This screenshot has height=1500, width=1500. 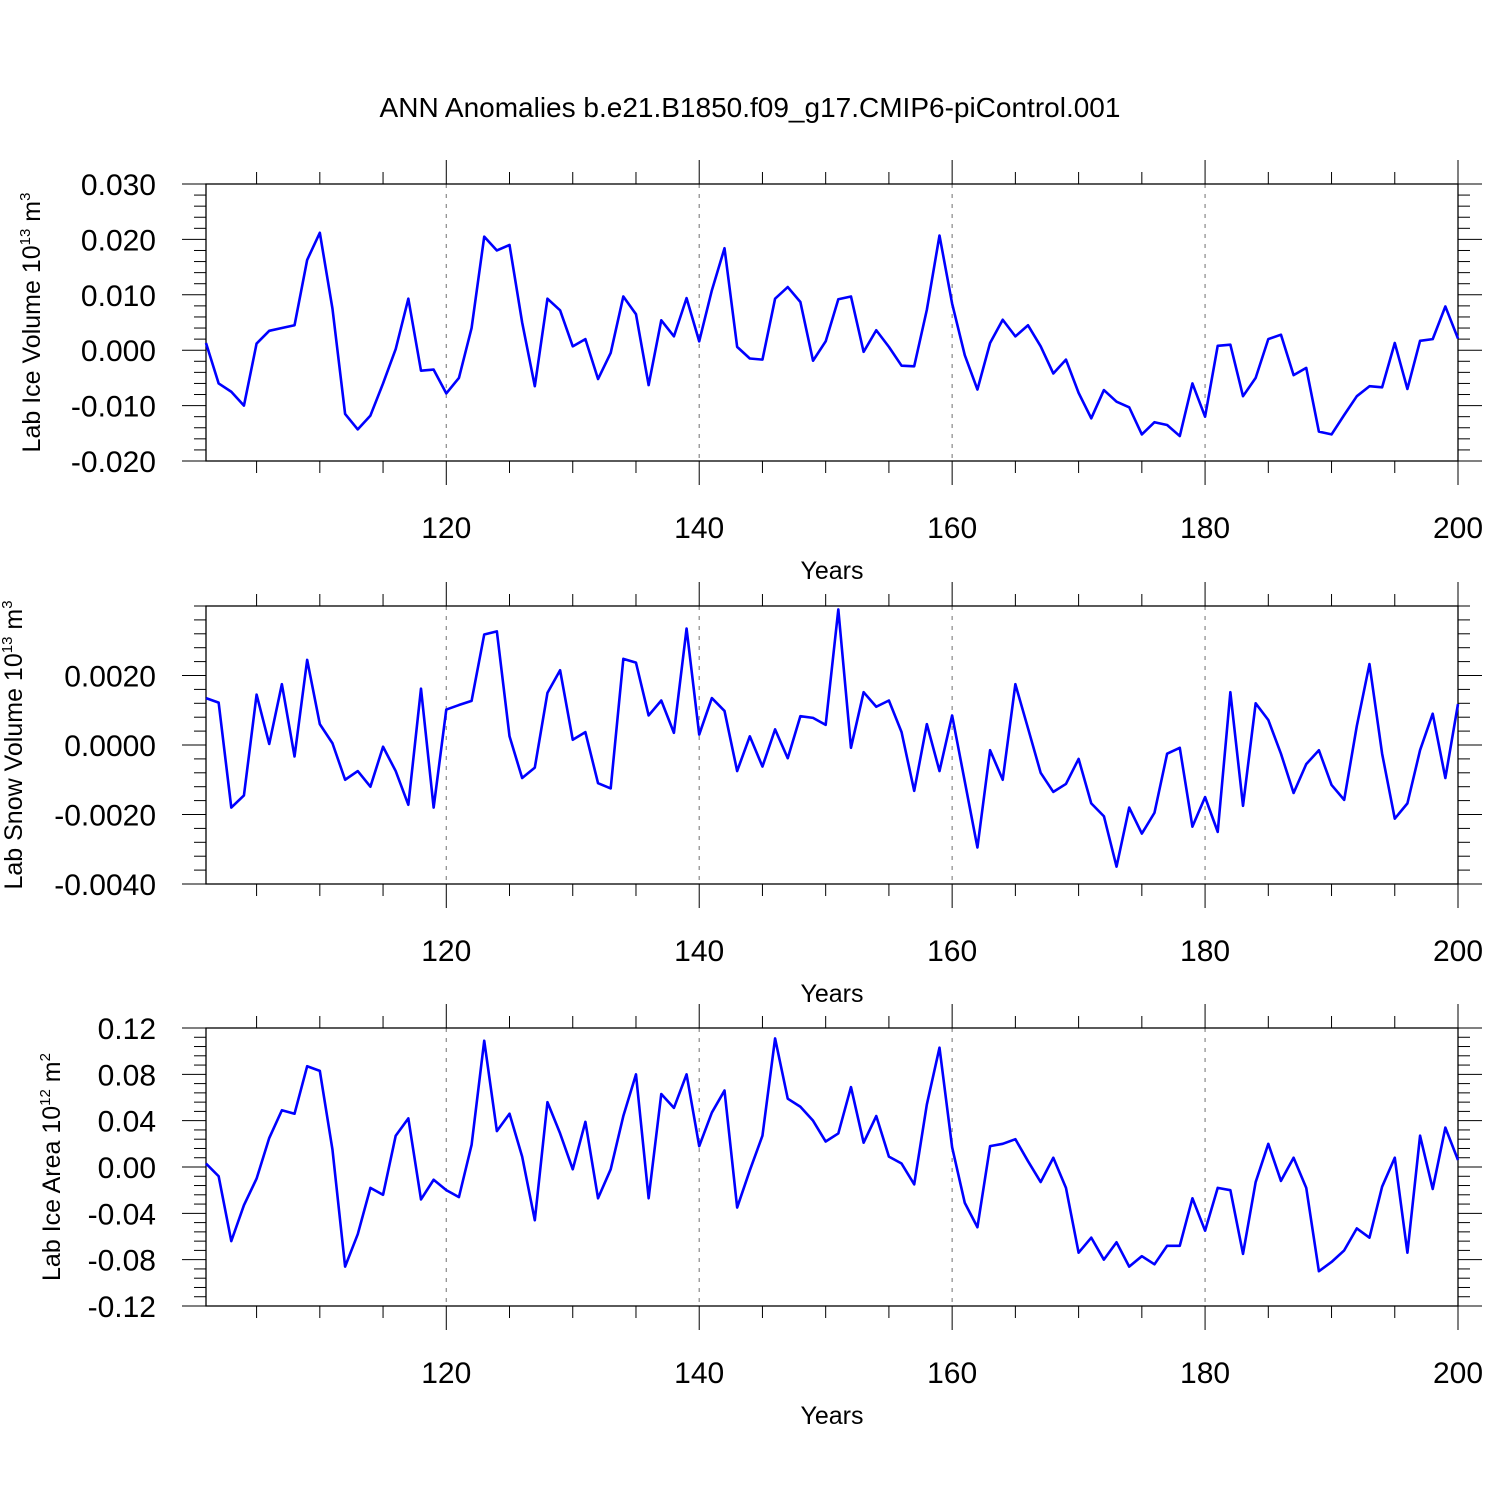 I want to click on y-tick-label: -0.04, so click(x=122, y=1214).